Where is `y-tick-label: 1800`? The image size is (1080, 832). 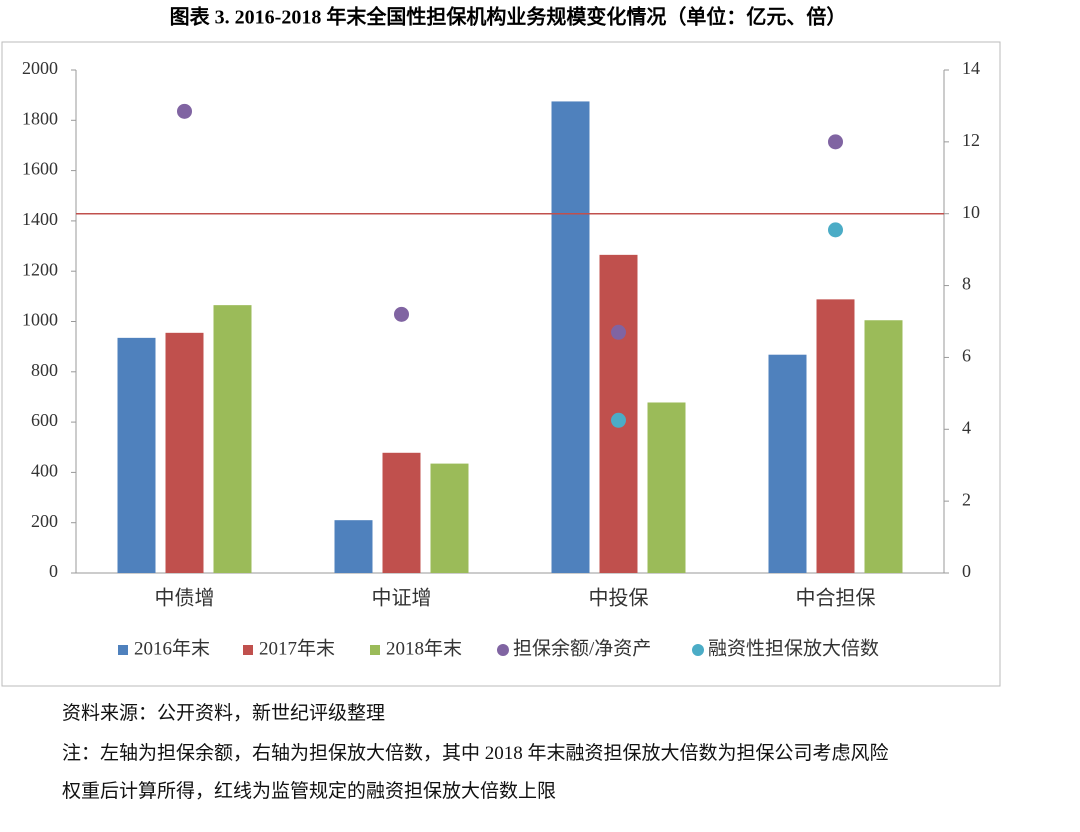 y-tick-label: 1800 is located at coordinates (40, 118).